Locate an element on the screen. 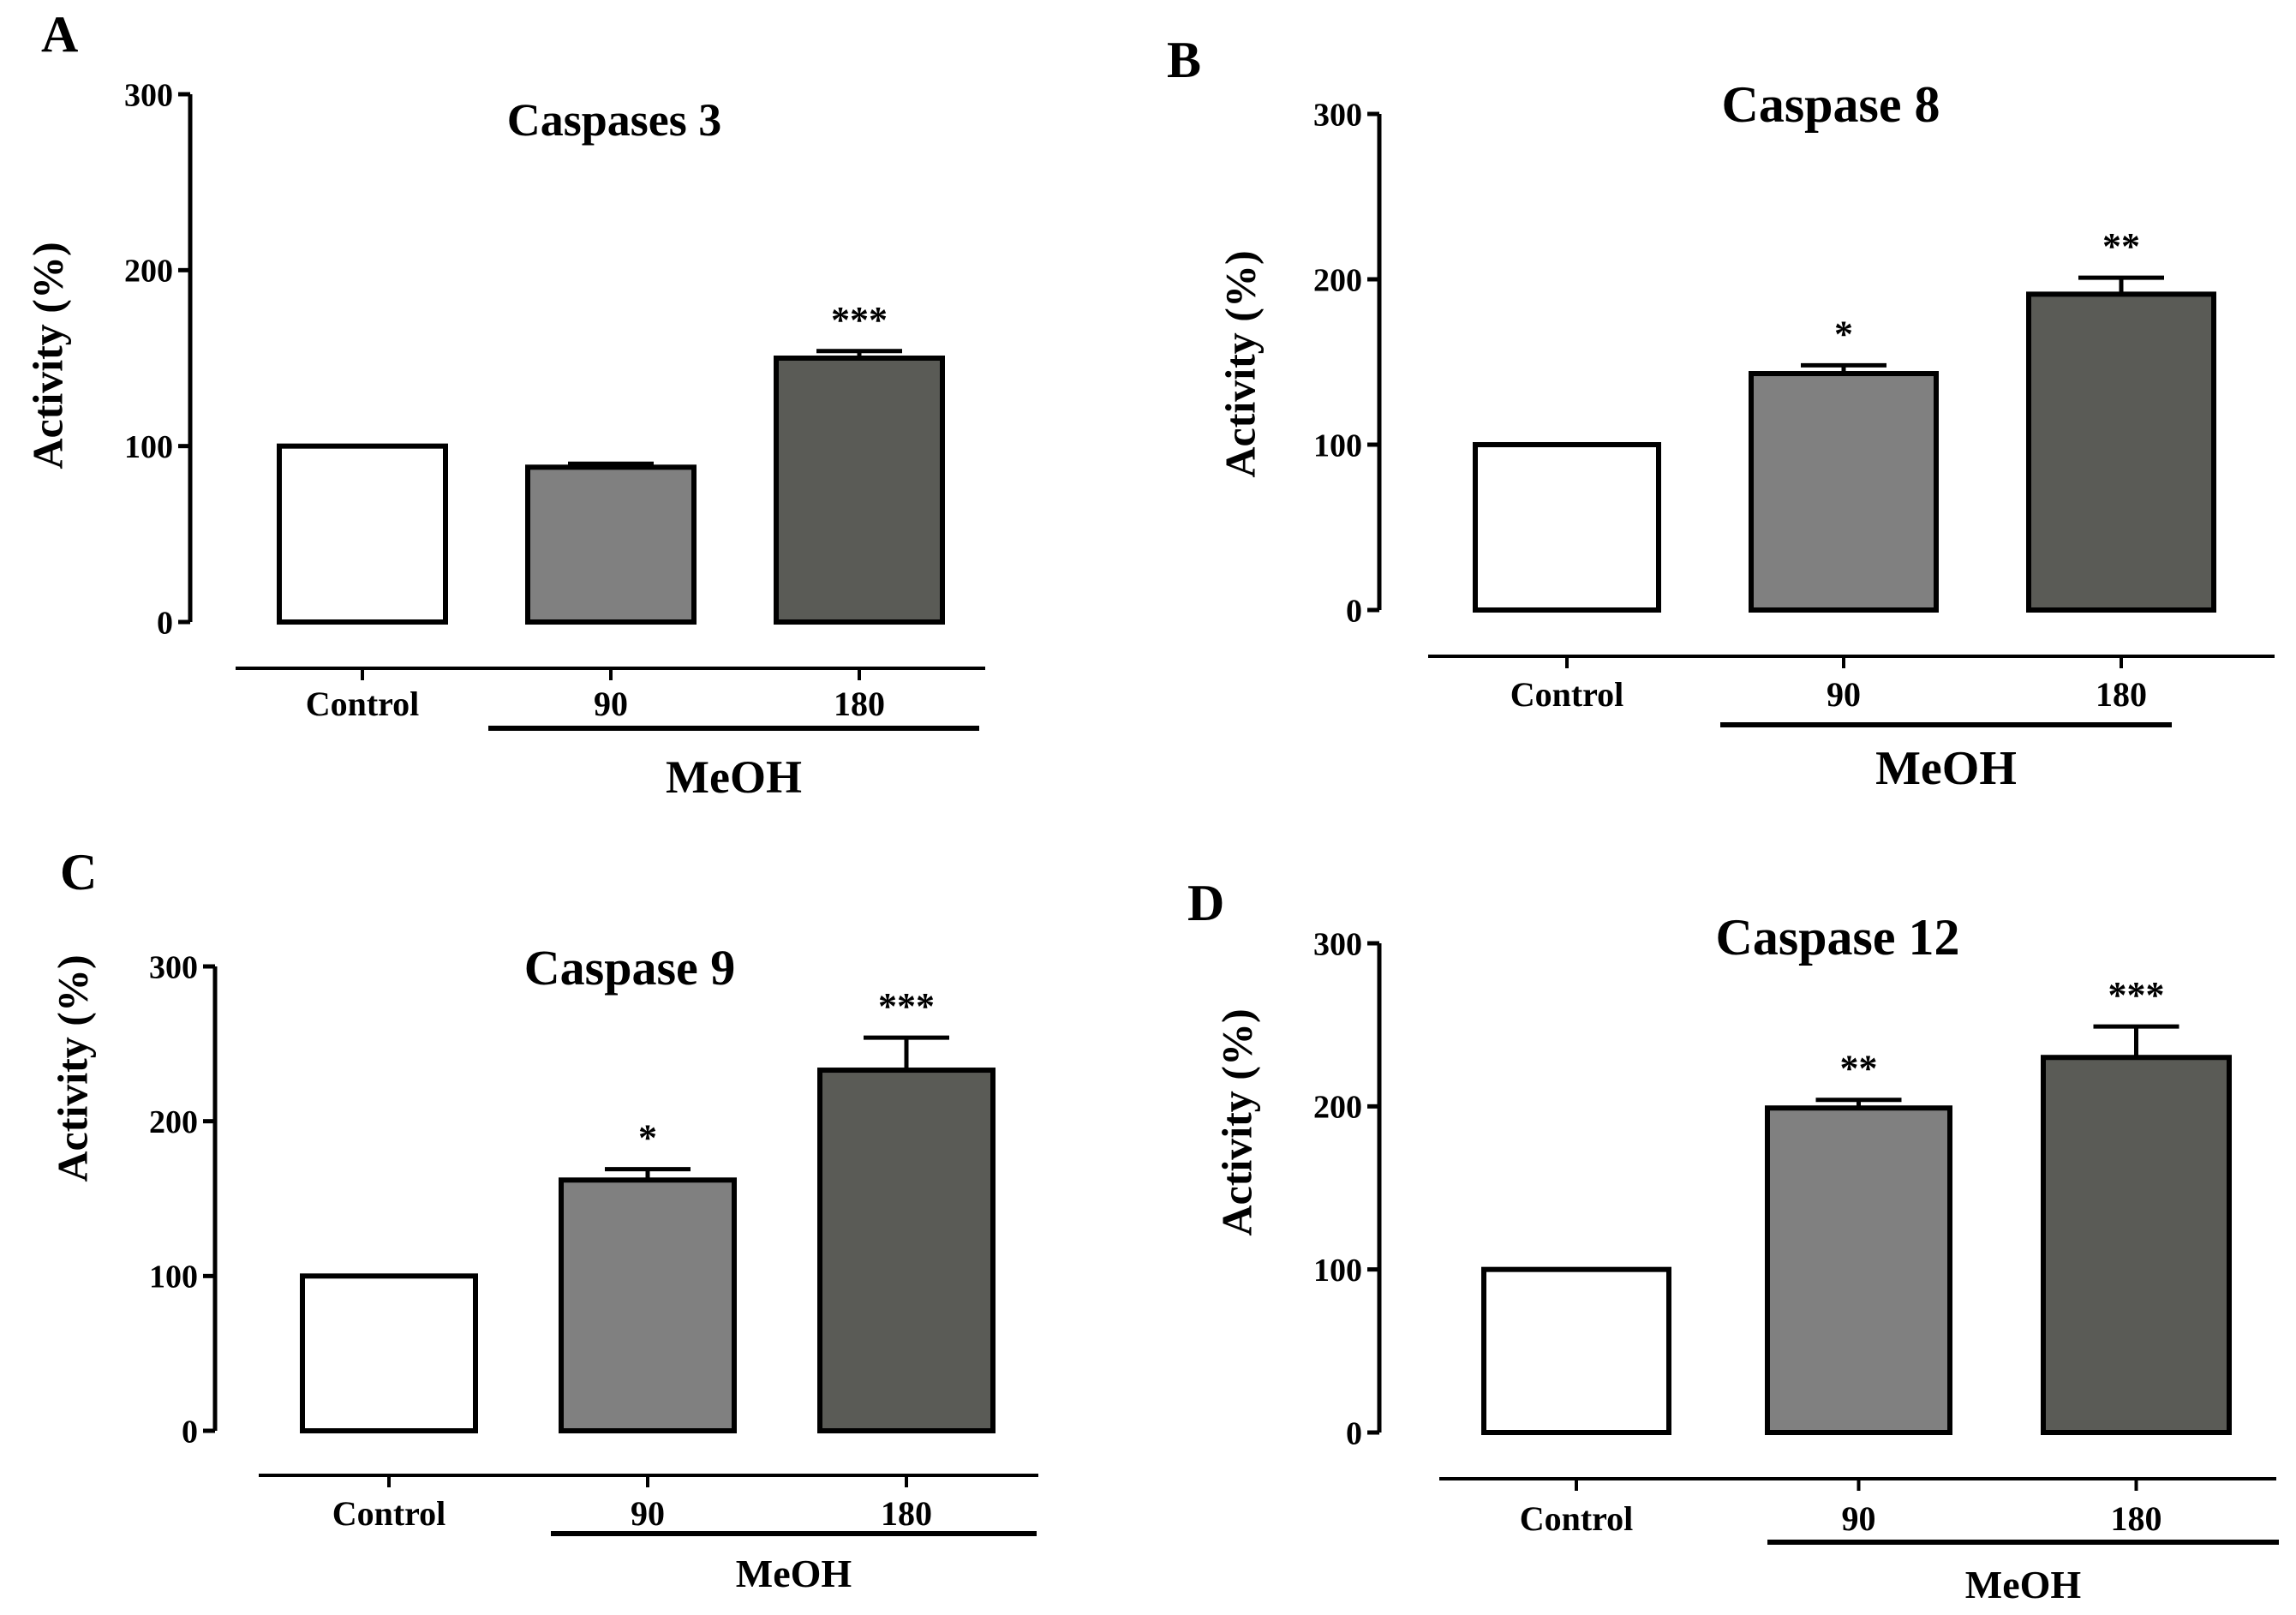 The image size is (2296, 1615). significance-label-2: ** is located at coordinates (2121, 246).